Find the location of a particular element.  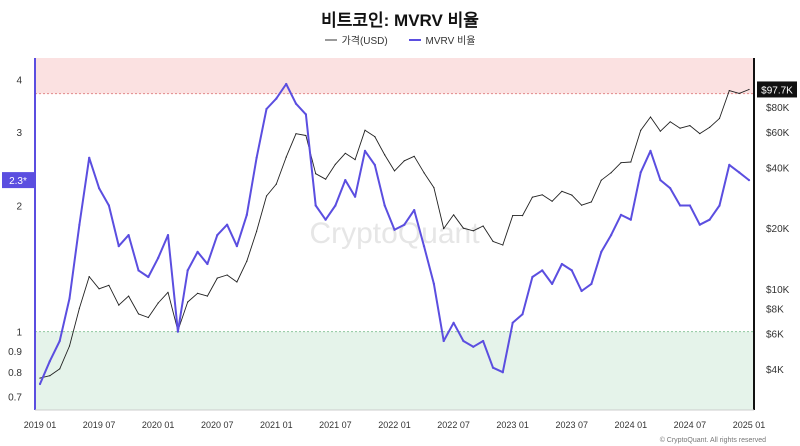

footer-copyright: © CryptoQuant. All rights reserved is located at coordinates (712, 440).